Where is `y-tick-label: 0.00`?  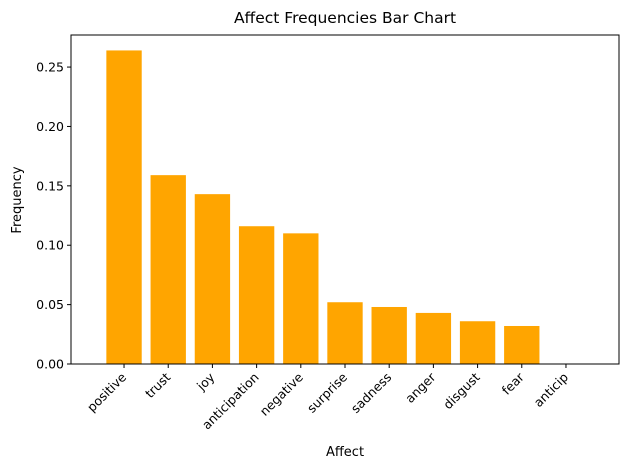
y-tick-label: 0.00 is located at coordinates (50, 364).